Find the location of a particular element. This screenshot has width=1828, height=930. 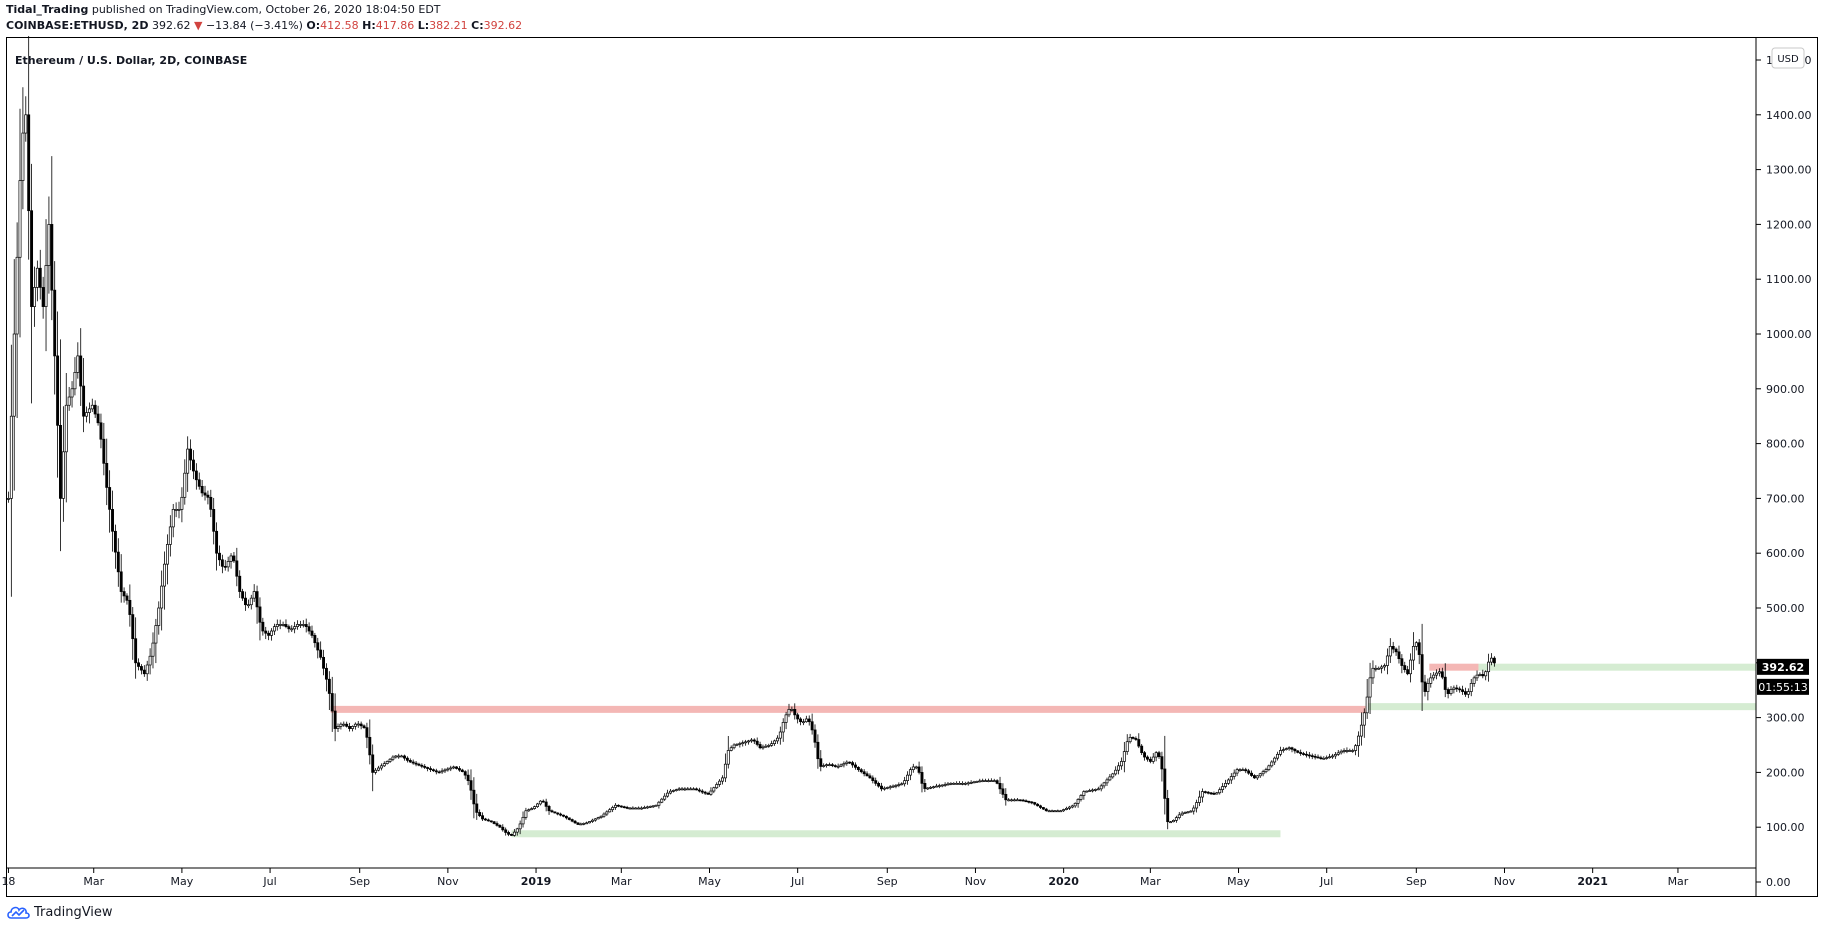

resistance-zone is located at coordinates (1454, 667).